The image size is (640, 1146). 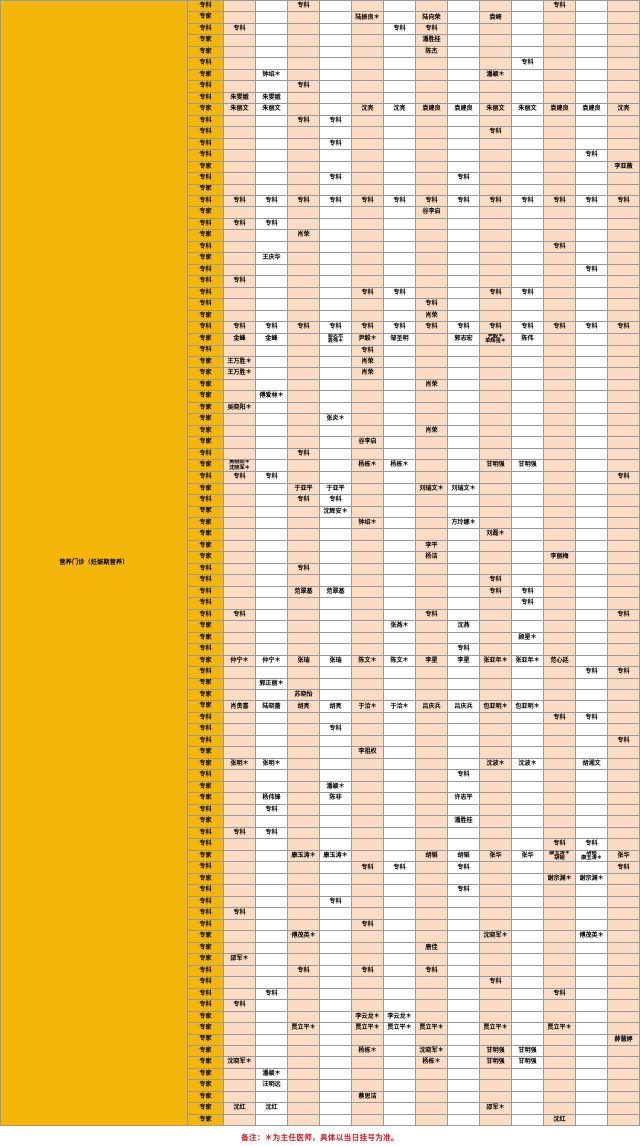 What do you see at coordinates (463, 821) in the screenshot?
I see `schedule-slot-cell: 潘胜桂` at bounding box center [463, 821].